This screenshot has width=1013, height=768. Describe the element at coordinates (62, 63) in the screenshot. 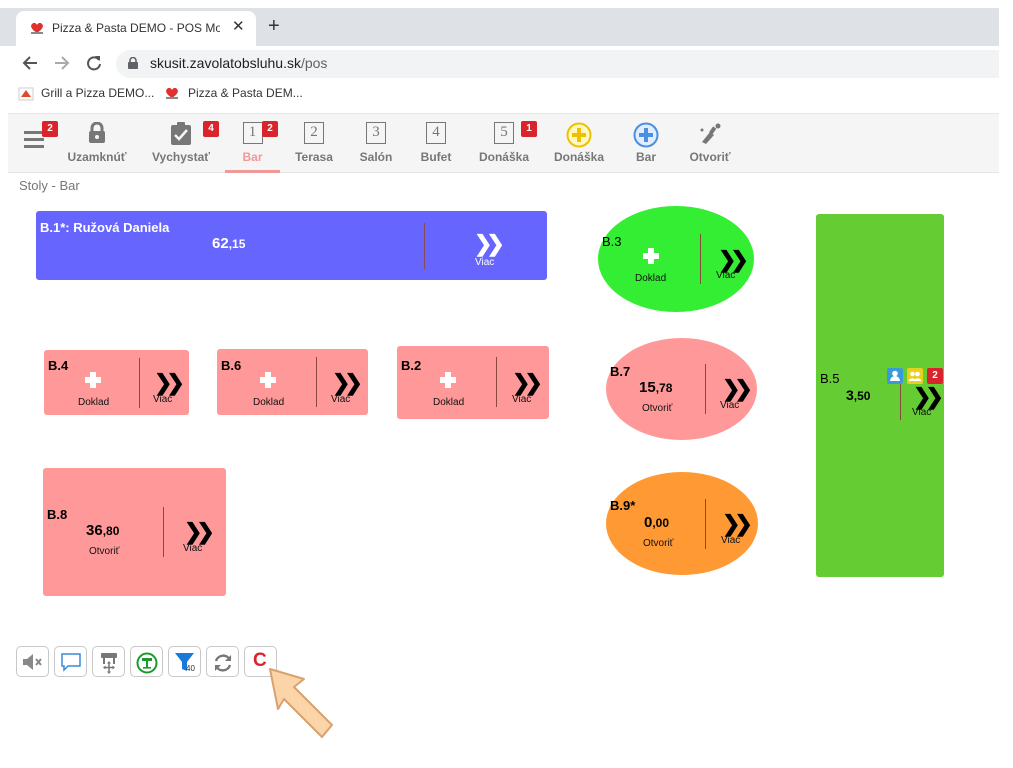

I see `forward-icon` at that location.